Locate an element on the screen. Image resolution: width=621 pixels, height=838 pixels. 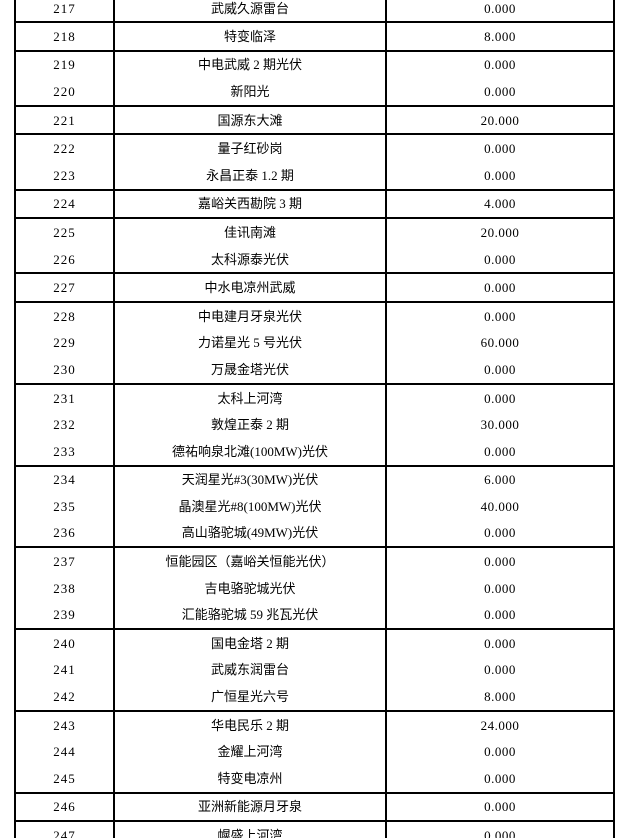
row-number-cell: 242 is located at coordinates (64, 697).